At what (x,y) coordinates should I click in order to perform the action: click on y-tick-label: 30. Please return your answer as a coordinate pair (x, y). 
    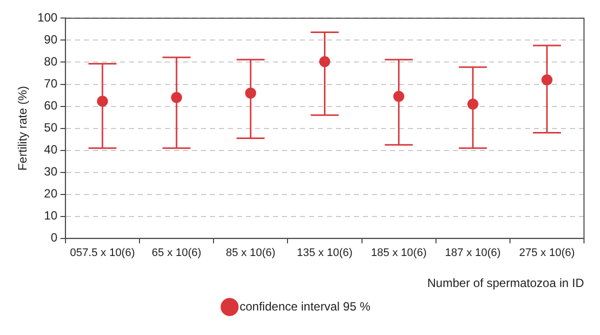
    Looking at the image, I should click on (51, 171).